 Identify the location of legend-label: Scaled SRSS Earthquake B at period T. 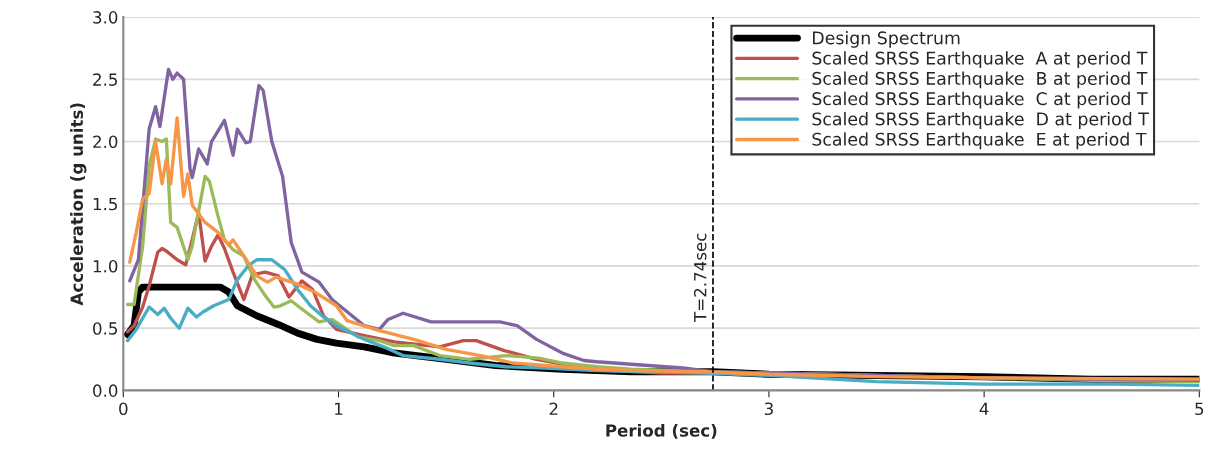
(980, 80).